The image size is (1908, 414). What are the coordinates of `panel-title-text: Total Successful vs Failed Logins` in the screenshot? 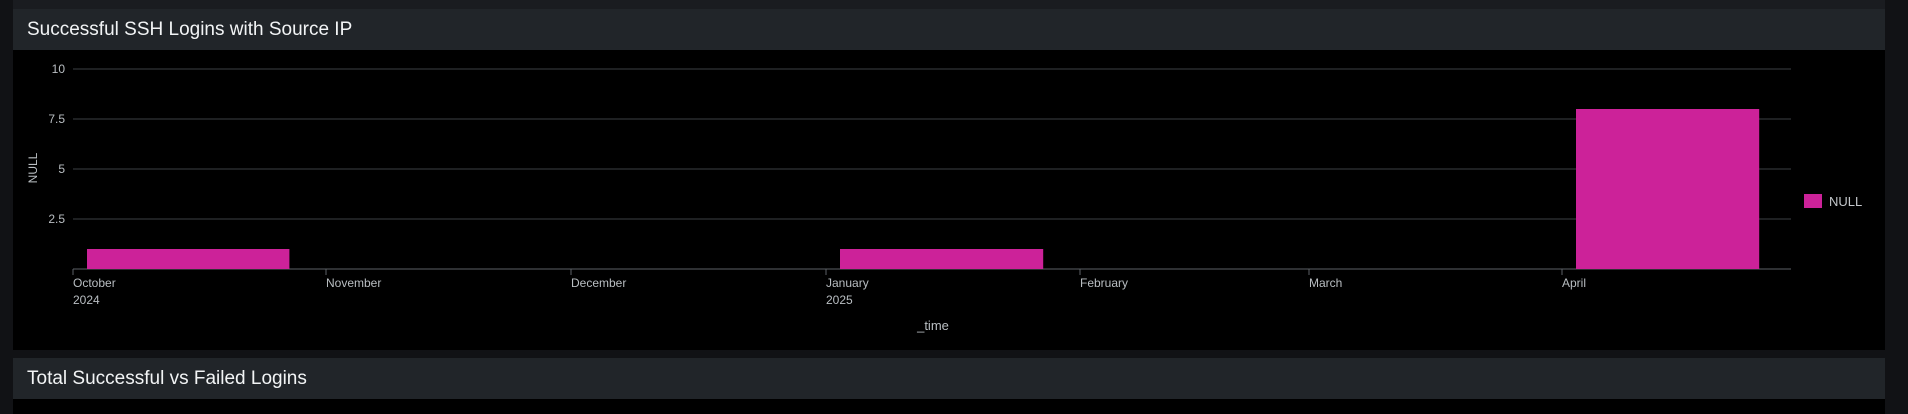 It's located at (167, 378).